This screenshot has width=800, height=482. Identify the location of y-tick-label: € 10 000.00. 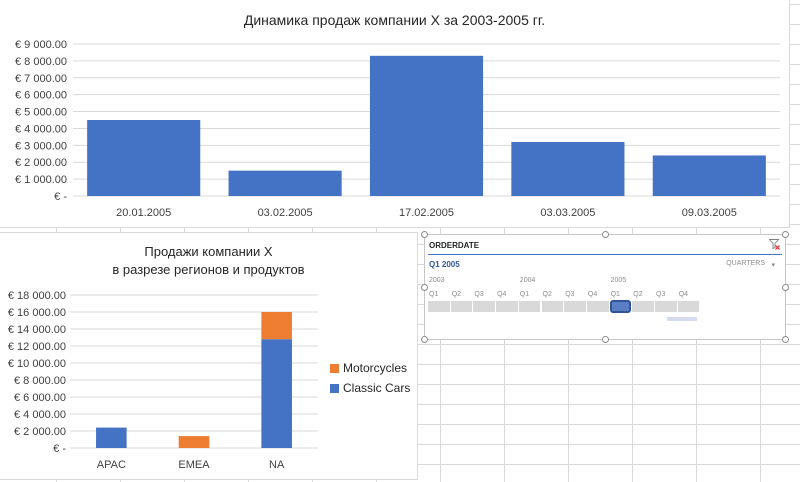
(37, 364).